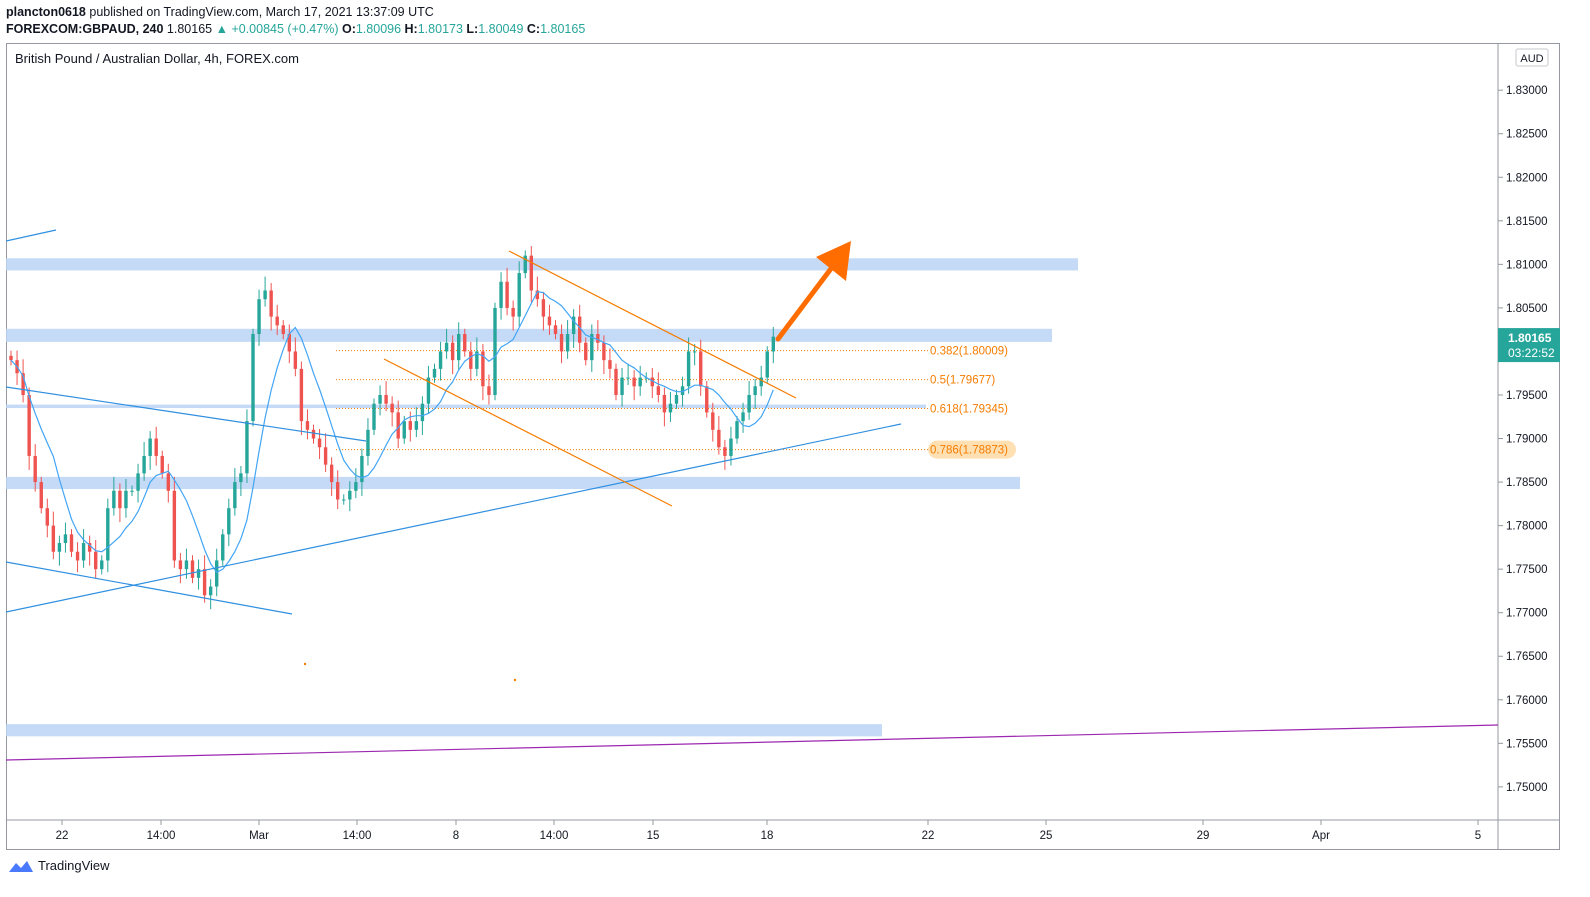  What do you see at coordinates (85, 29) in the screenshot?
I see `symbol-label: FOREXCOM:GBPAUD, 240` at bounding box center [85, 29].